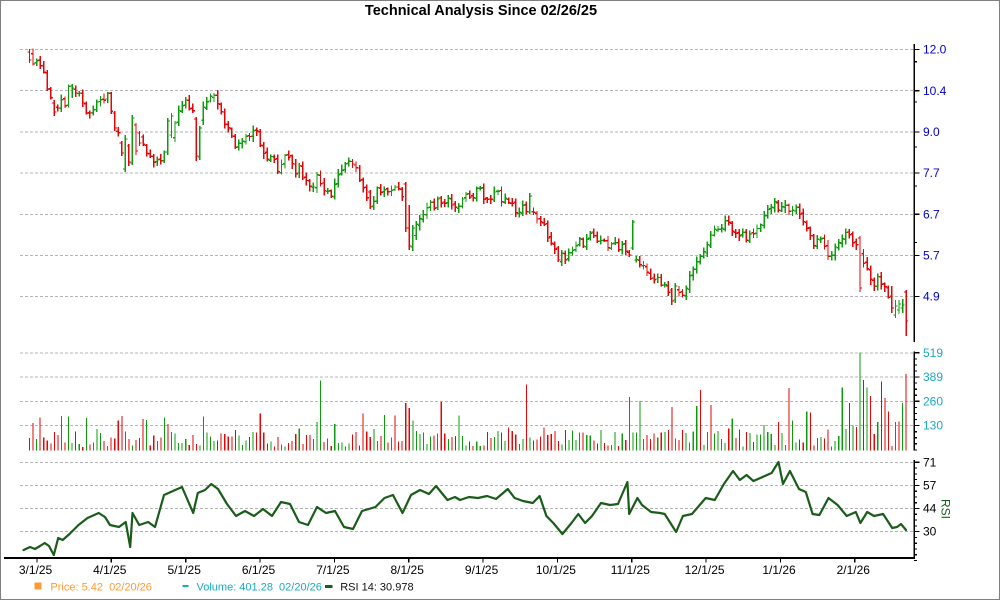  I want to click on svg-text: 11/1/25, so click(630, 570).